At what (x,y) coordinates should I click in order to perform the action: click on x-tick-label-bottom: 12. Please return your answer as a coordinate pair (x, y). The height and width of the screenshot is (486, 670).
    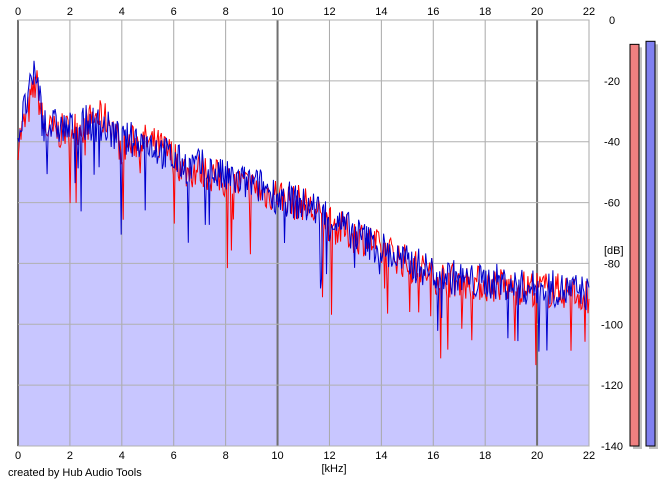
    Looking at the image, I should click on (329, 456).